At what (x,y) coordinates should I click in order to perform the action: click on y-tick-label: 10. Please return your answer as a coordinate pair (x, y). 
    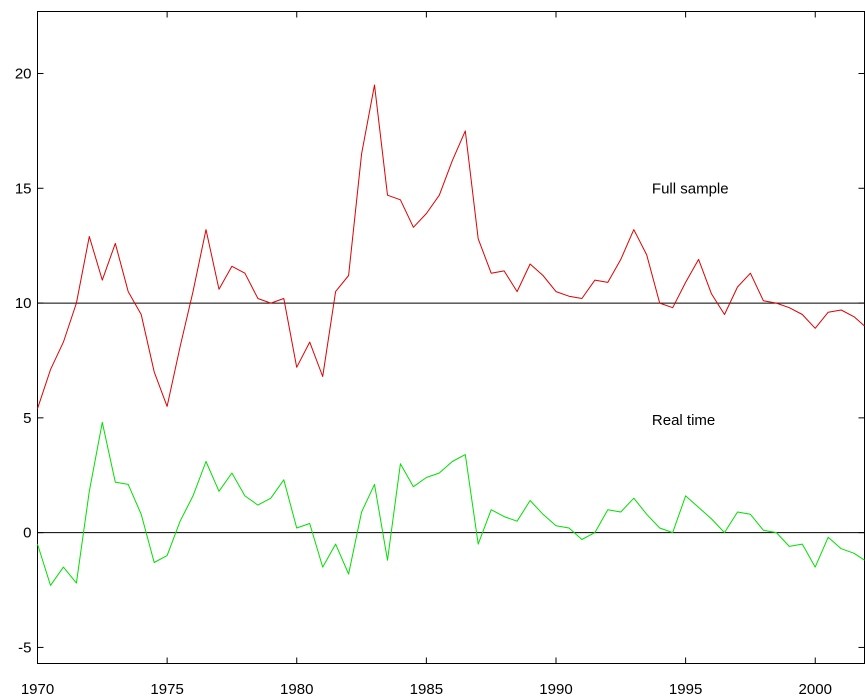
    Looking at the image, I should click on (23, 303).